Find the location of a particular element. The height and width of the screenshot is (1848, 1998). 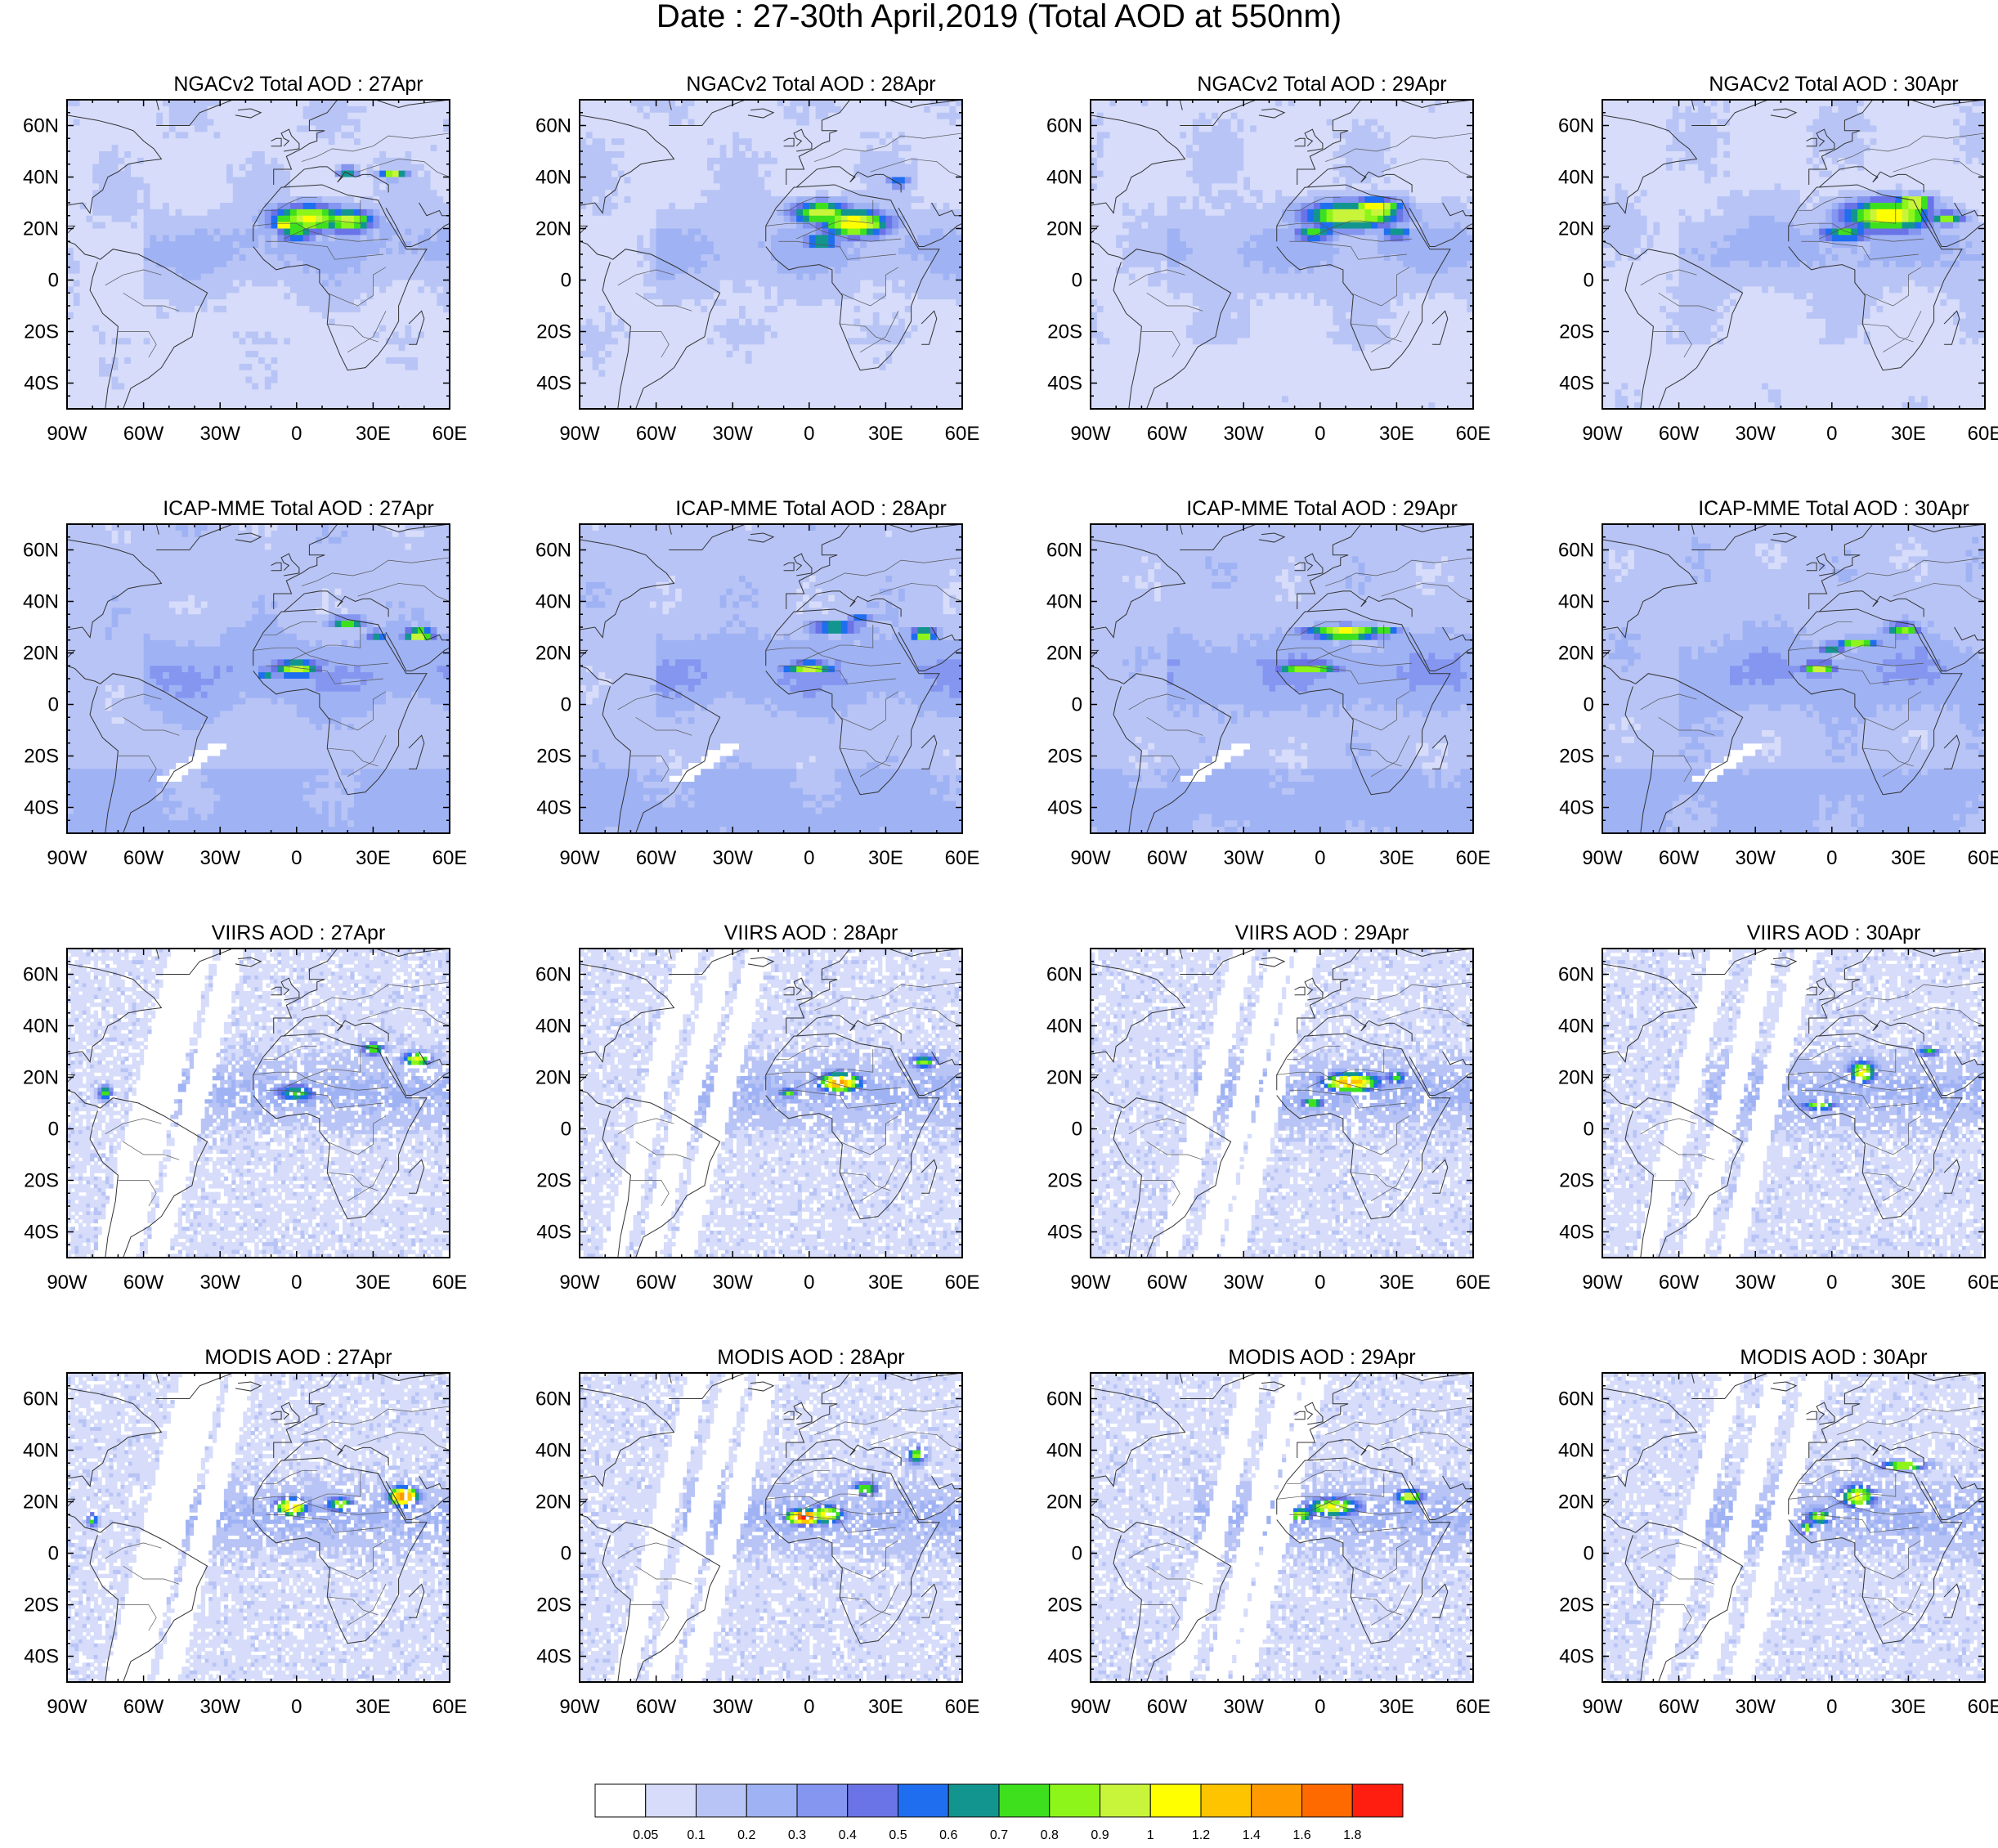

panel-title: VIIRS AOD : 27Apr is located at coordinates (298, 933).